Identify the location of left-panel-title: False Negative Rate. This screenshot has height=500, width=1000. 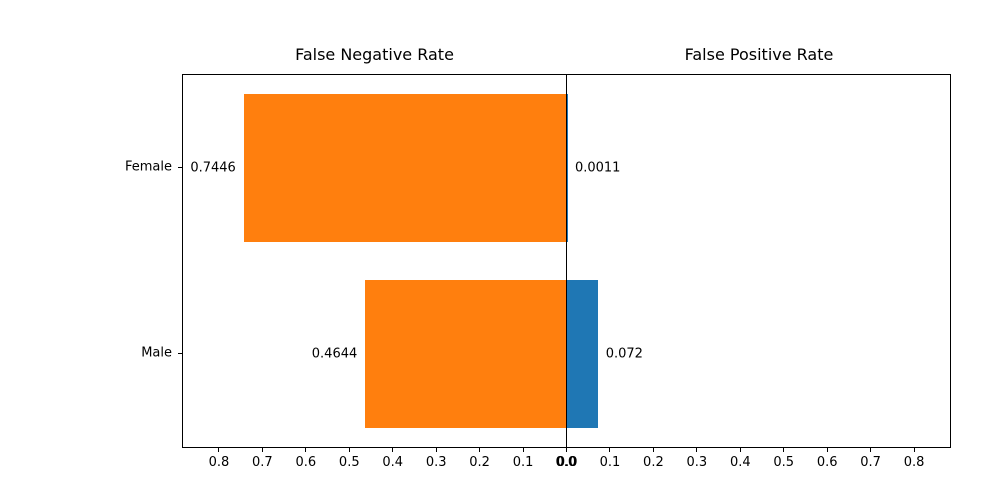
(374, 54).